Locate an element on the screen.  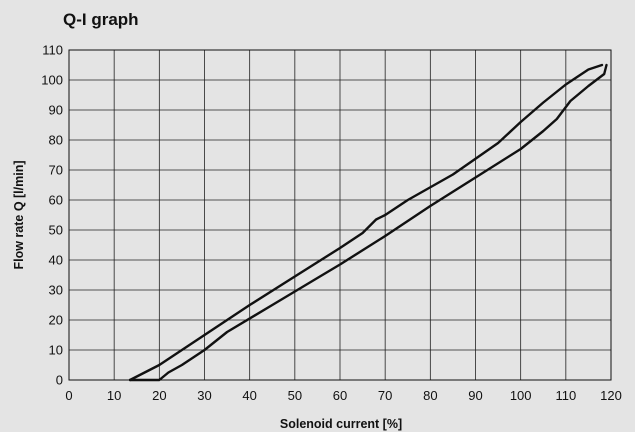
x-axis-label: Solenoid current [%] is located at coordinates (341, 424).